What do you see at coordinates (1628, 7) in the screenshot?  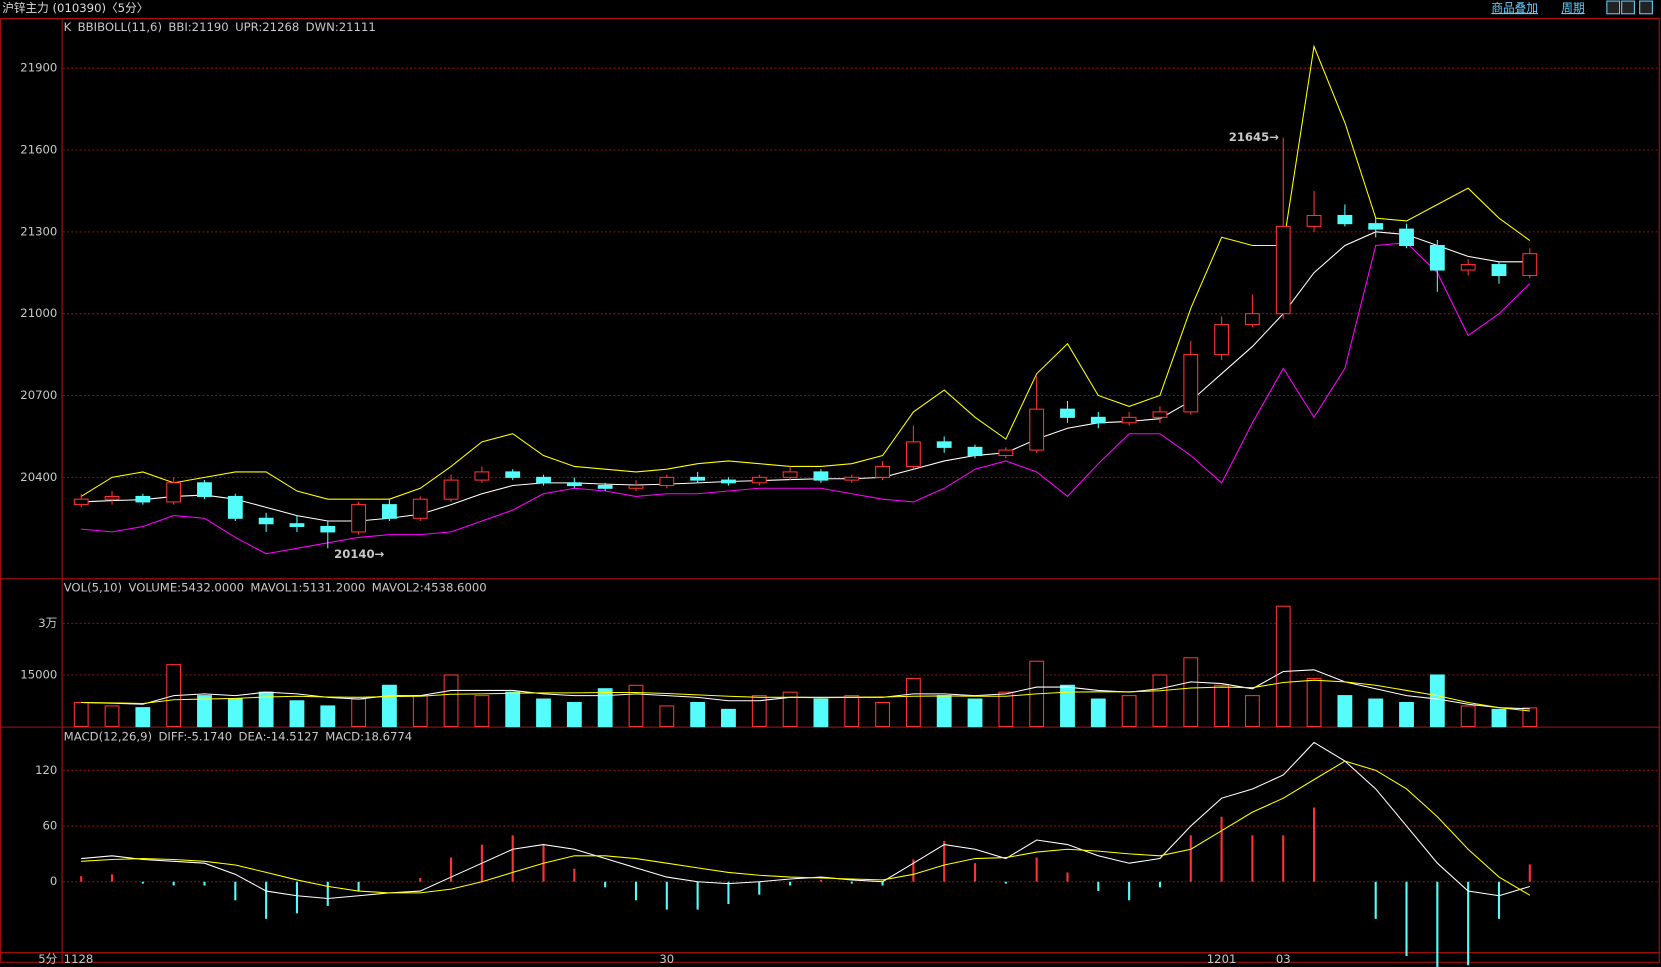 I see `next-button` at bounding box center [1628, 7].